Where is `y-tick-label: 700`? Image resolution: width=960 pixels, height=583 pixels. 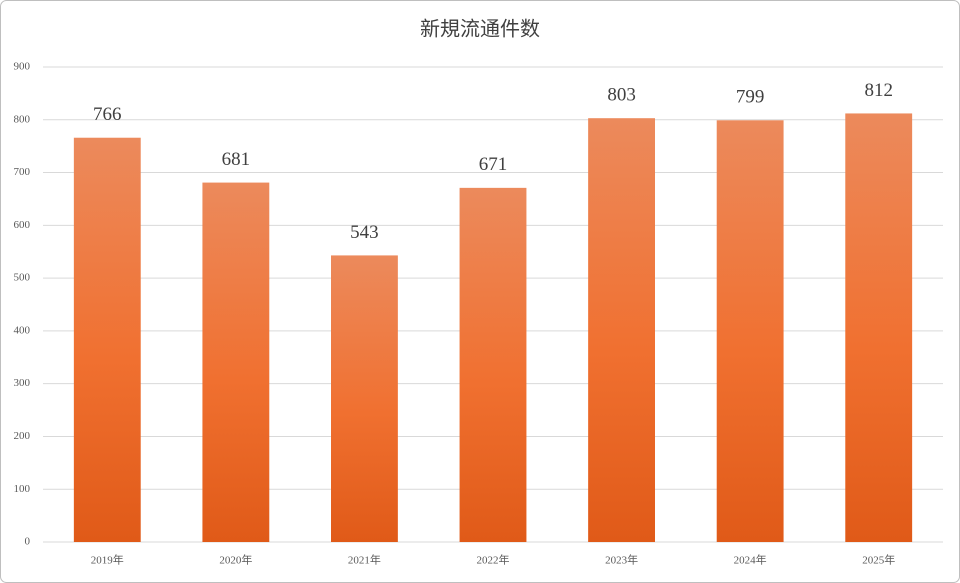
y-tick-label: 700 is located at coordinates (22, 172).